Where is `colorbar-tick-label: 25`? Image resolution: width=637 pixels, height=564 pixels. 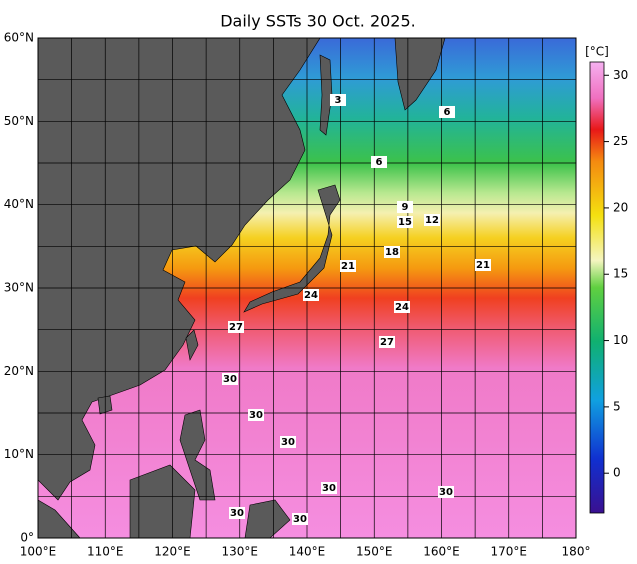
colorbar-tick-label: 25 is located at coordinates (620, 141).